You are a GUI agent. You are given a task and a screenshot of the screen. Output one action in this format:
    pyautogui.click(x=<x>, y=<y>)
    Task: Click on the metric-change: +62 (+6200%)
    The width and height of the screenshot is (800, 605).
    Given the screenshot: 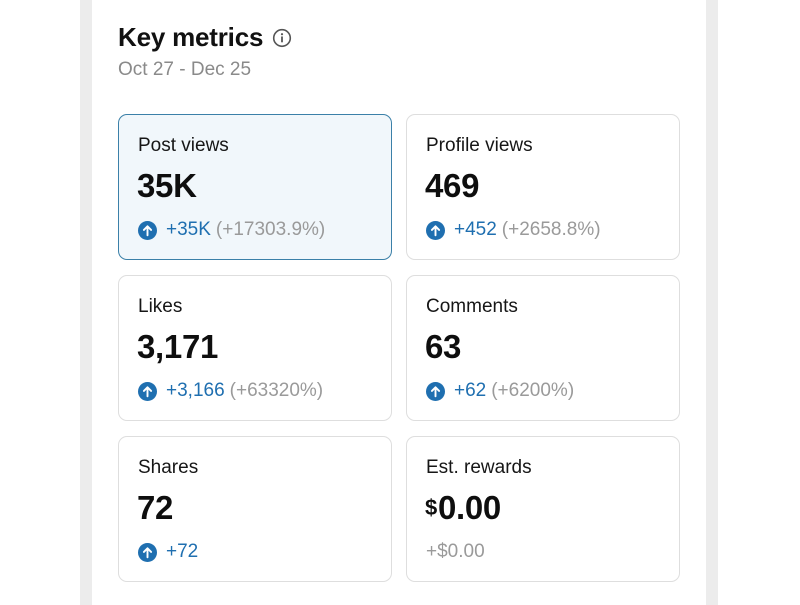 What is the action you would take?
    pyautogui.click(x=500, y=391)
    